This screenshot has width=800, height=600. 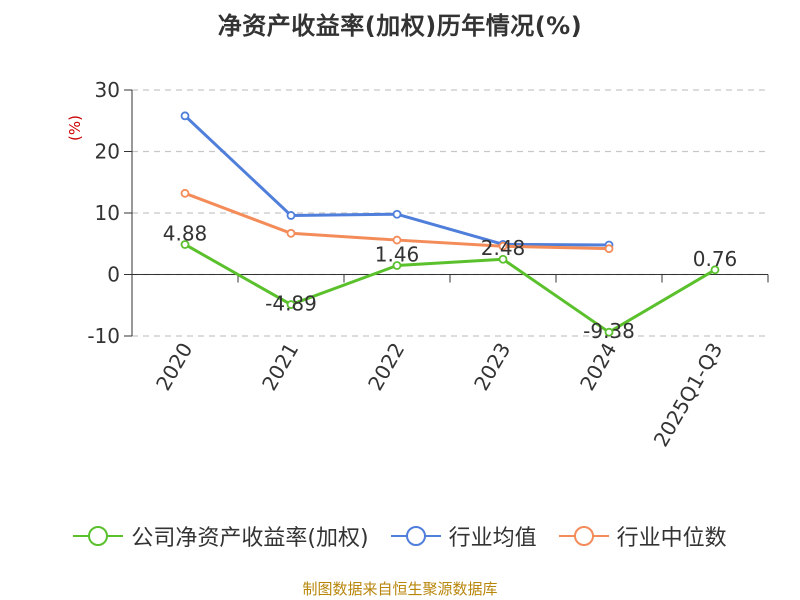 What do you see at coordinates (107, 213) in the screenshot?
I see `y-tick-label: 10` at bounding box center [107, 213].